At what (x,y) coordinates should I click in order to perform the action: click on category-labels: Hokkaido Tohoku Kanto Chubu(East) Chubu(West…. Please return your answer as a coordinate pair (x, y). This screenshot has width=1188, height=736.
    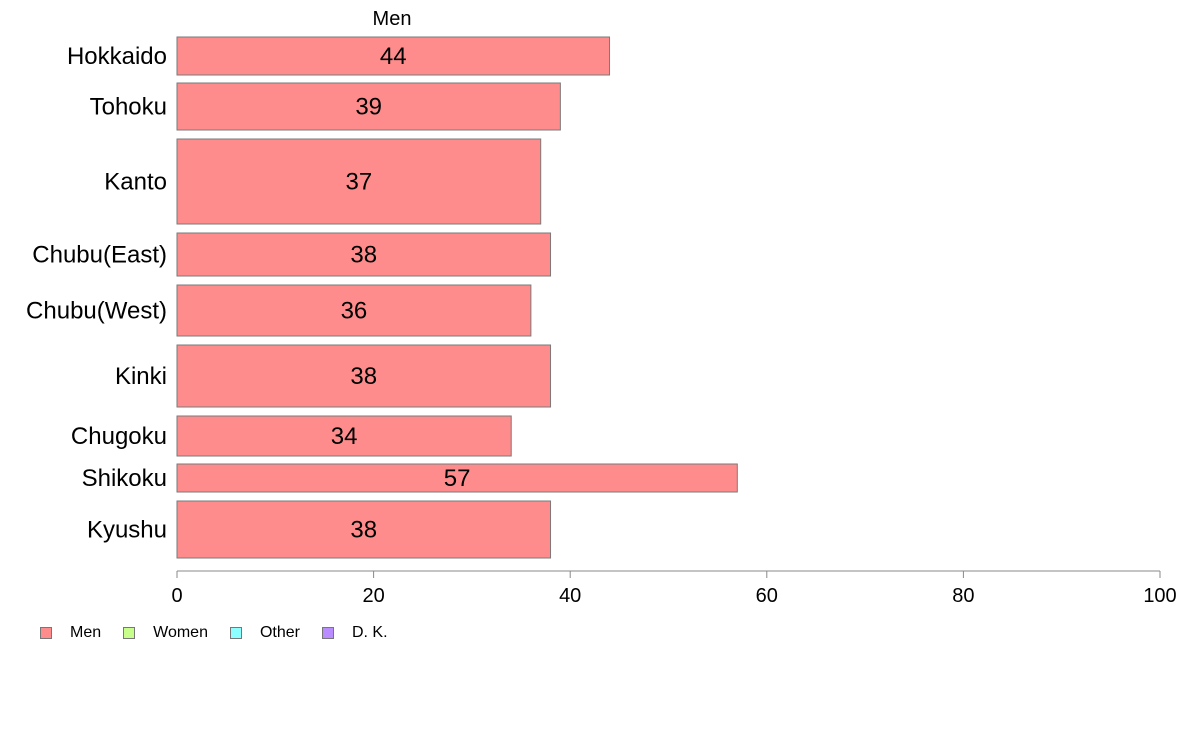
    Looking at the image, I should click on (96, 293).